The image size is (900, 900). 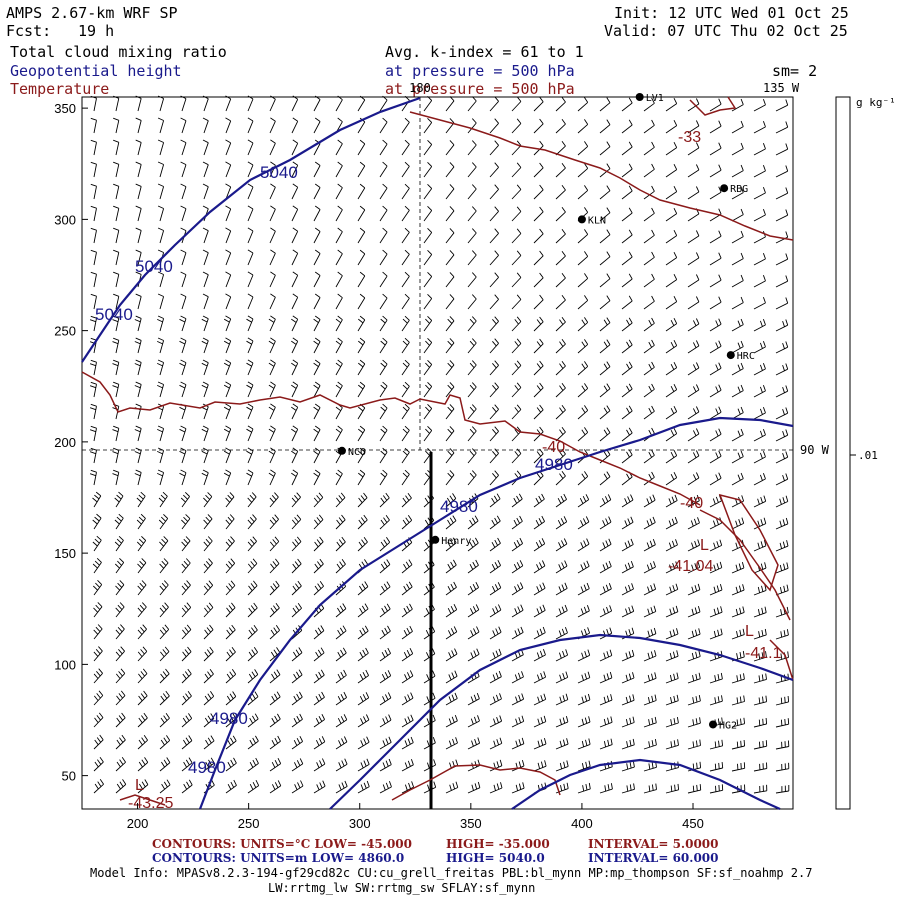 What do you see at coordinates (360, 823) in the screenshot?
I see `x-tick-label: 300` at bounding box center [360, 823].